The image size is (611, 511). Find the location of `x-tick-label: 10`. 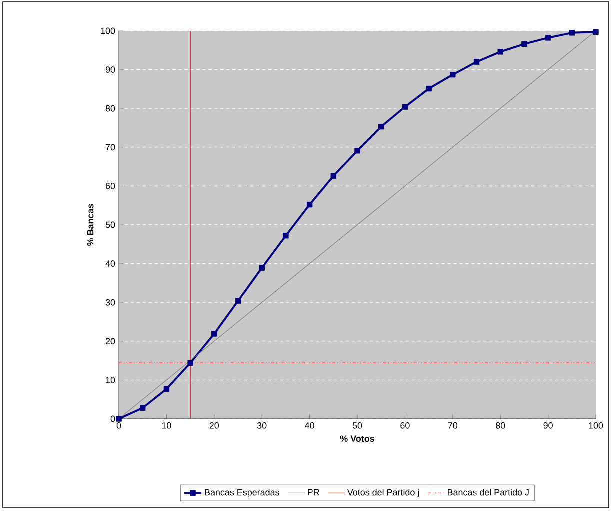

x-tick-label: 10 is located at coordinates (167, 425).